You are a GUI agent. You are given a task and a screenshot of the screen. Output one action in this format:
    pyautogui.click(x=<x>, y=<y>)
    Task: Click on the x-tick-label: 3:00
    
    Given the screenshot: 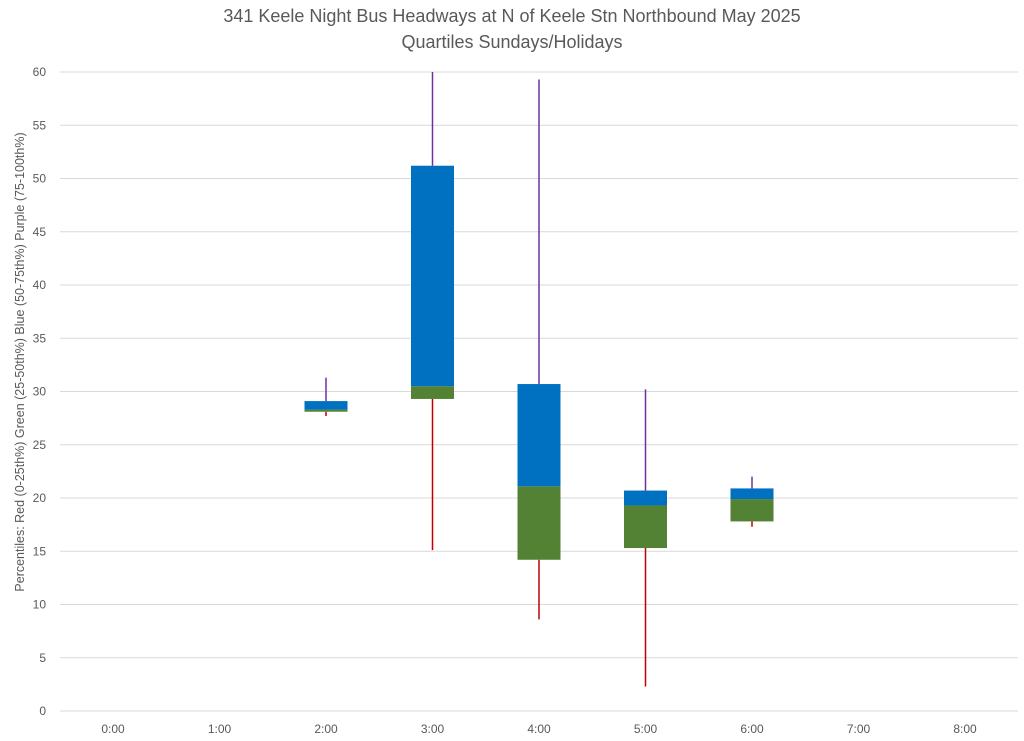 What is the action you would take?
    pyautogui.click(x=433, y=729)
    